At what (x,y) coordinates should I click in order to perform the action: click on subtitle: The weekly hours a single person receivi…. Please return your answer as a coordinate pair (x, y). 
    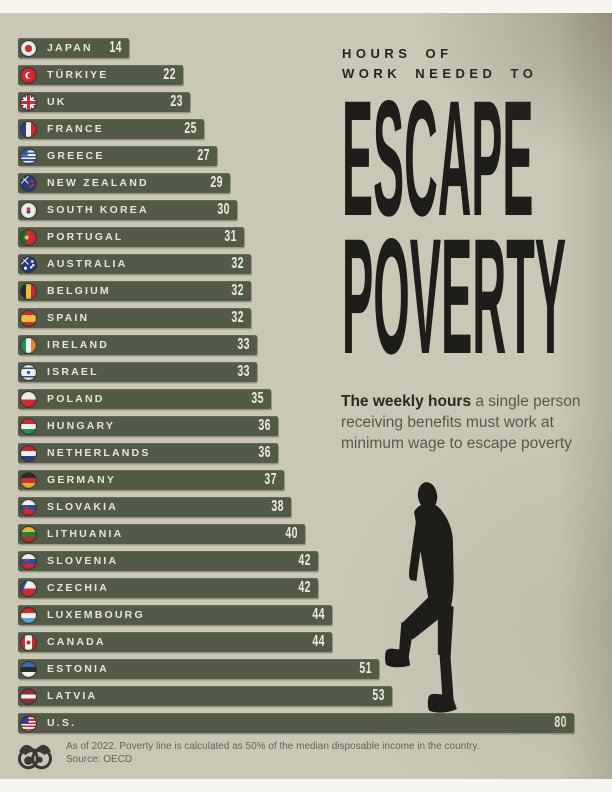
    Looking at the image, I should click on (462, 422).